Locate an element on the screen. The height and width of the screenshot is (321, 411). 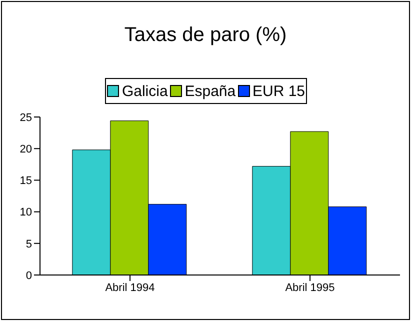
x-tick-label: Abril 1995 is located at coordinates (310, 288).